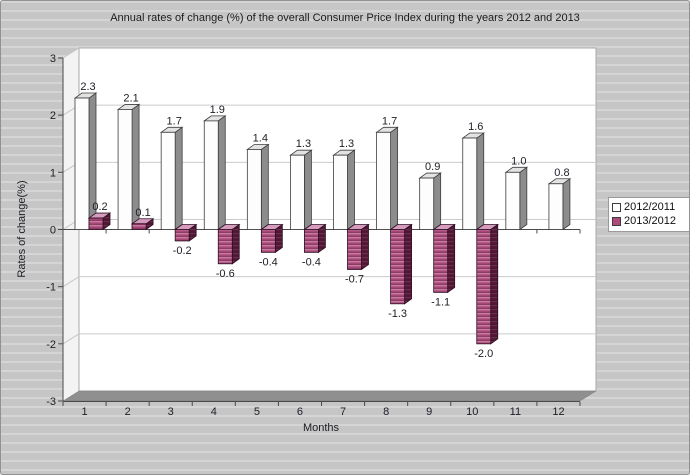 This screenshot has height=475, width=690. I want to click on svg-text: 4, so click(214, 412).